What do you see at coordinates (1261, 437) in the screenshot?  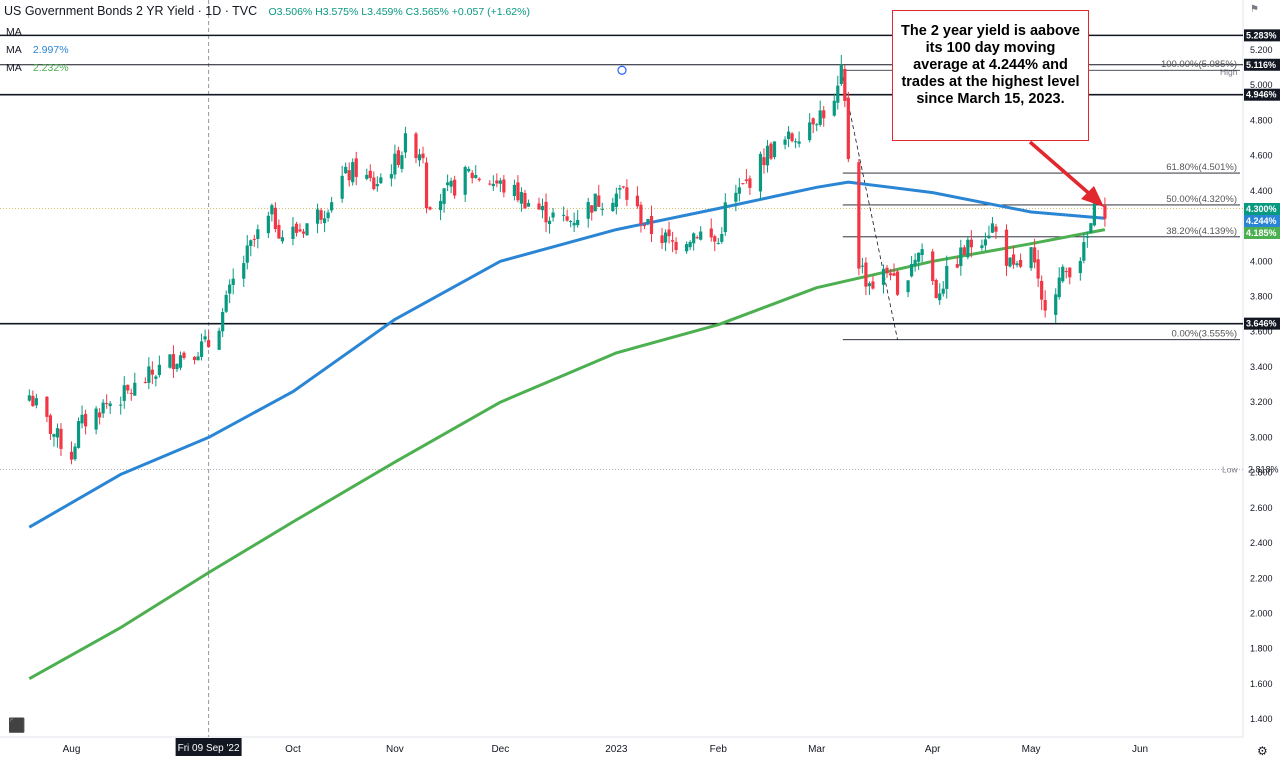 I see `y-tick-label: 3.000` at bounding box center [1261, 437].